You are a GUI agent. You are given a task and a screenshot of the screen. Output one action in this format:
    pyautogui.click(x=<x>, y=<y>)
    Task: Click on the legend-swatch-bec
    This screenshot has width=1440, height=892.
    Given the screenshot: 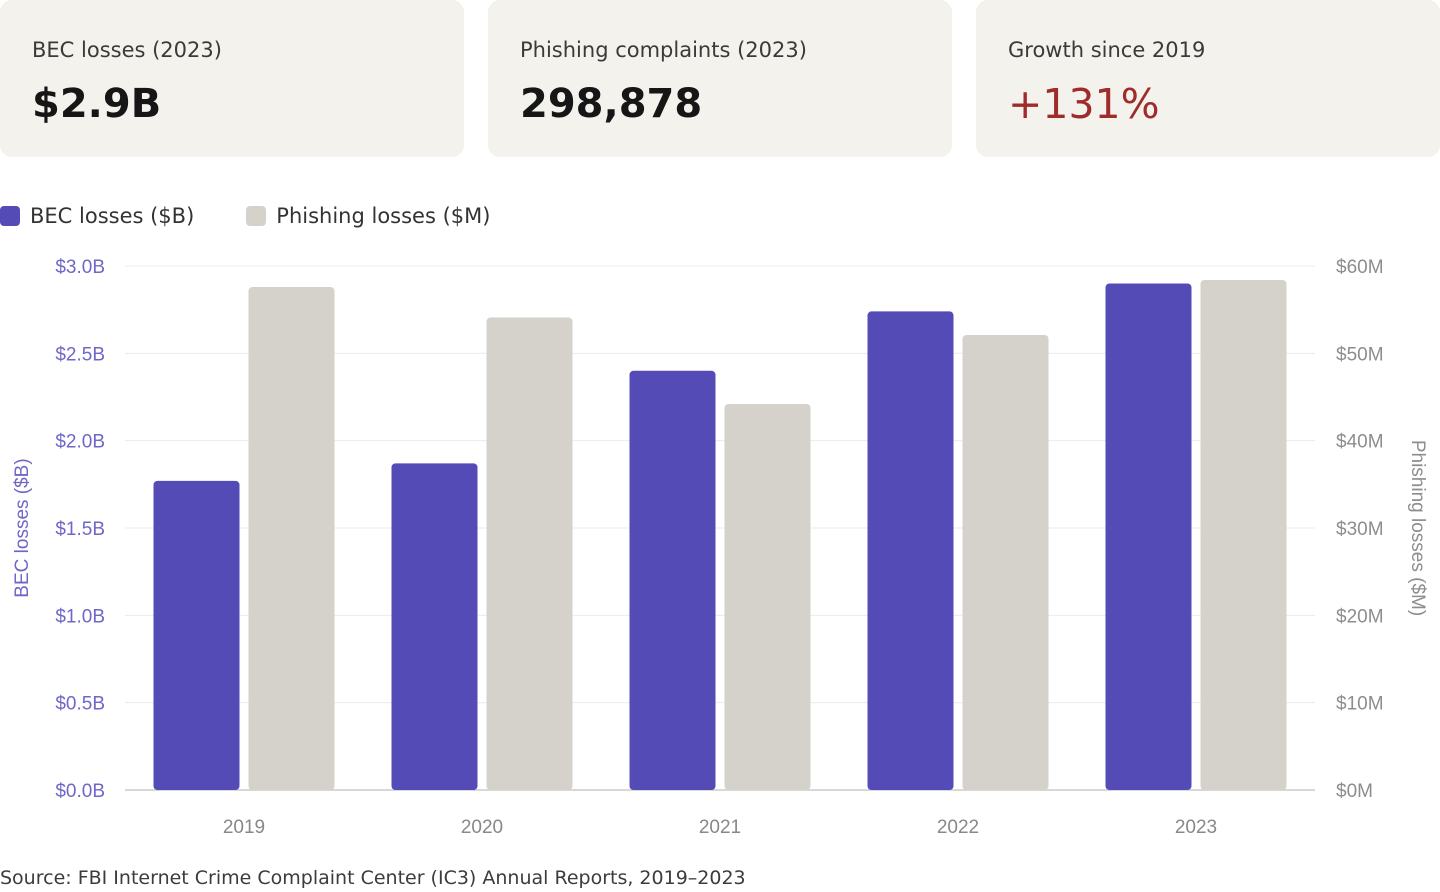 What is the action you would take?
    pyautogui.click(x=10, y=216)
    